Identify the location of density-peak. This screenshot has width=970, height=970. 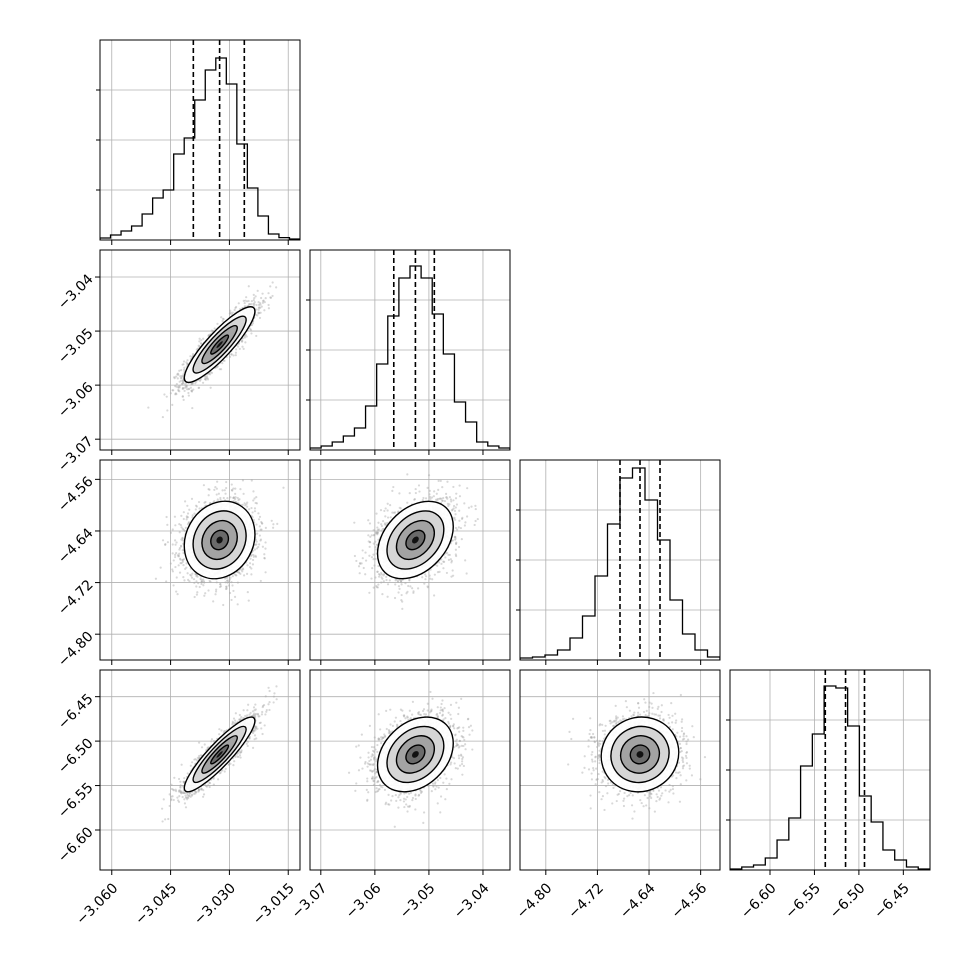
(219, 345).